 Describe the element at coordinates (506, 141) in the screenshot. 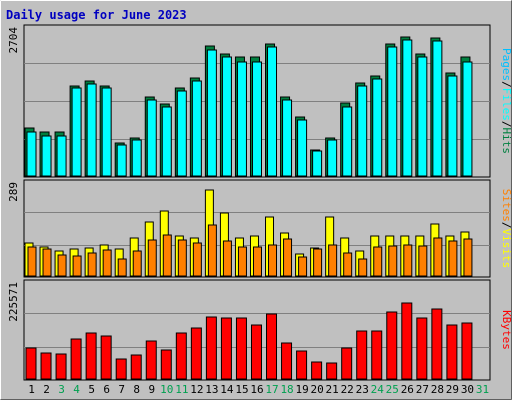

I see `legend-part-hits: Hits` at that location.